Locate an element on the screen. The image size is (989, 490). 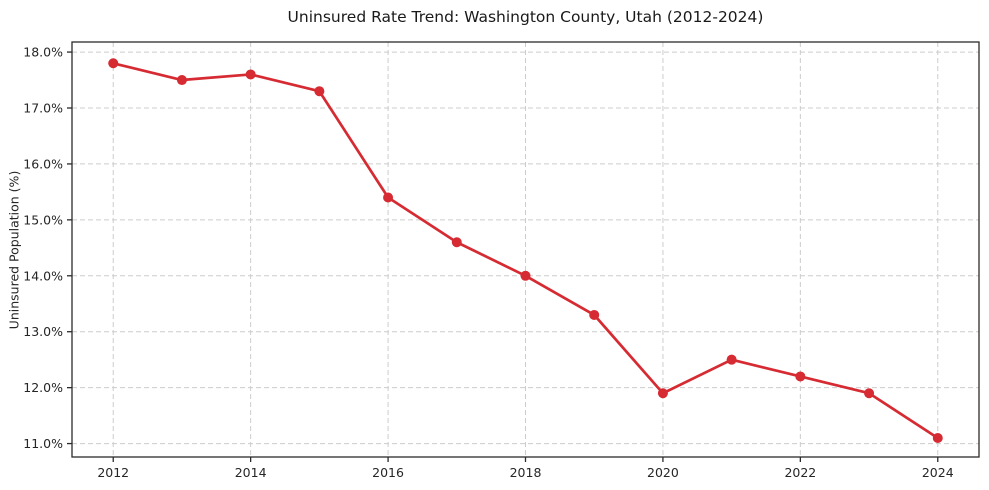
y-tick-label: 15.0% is located at coordinates (43, 219).